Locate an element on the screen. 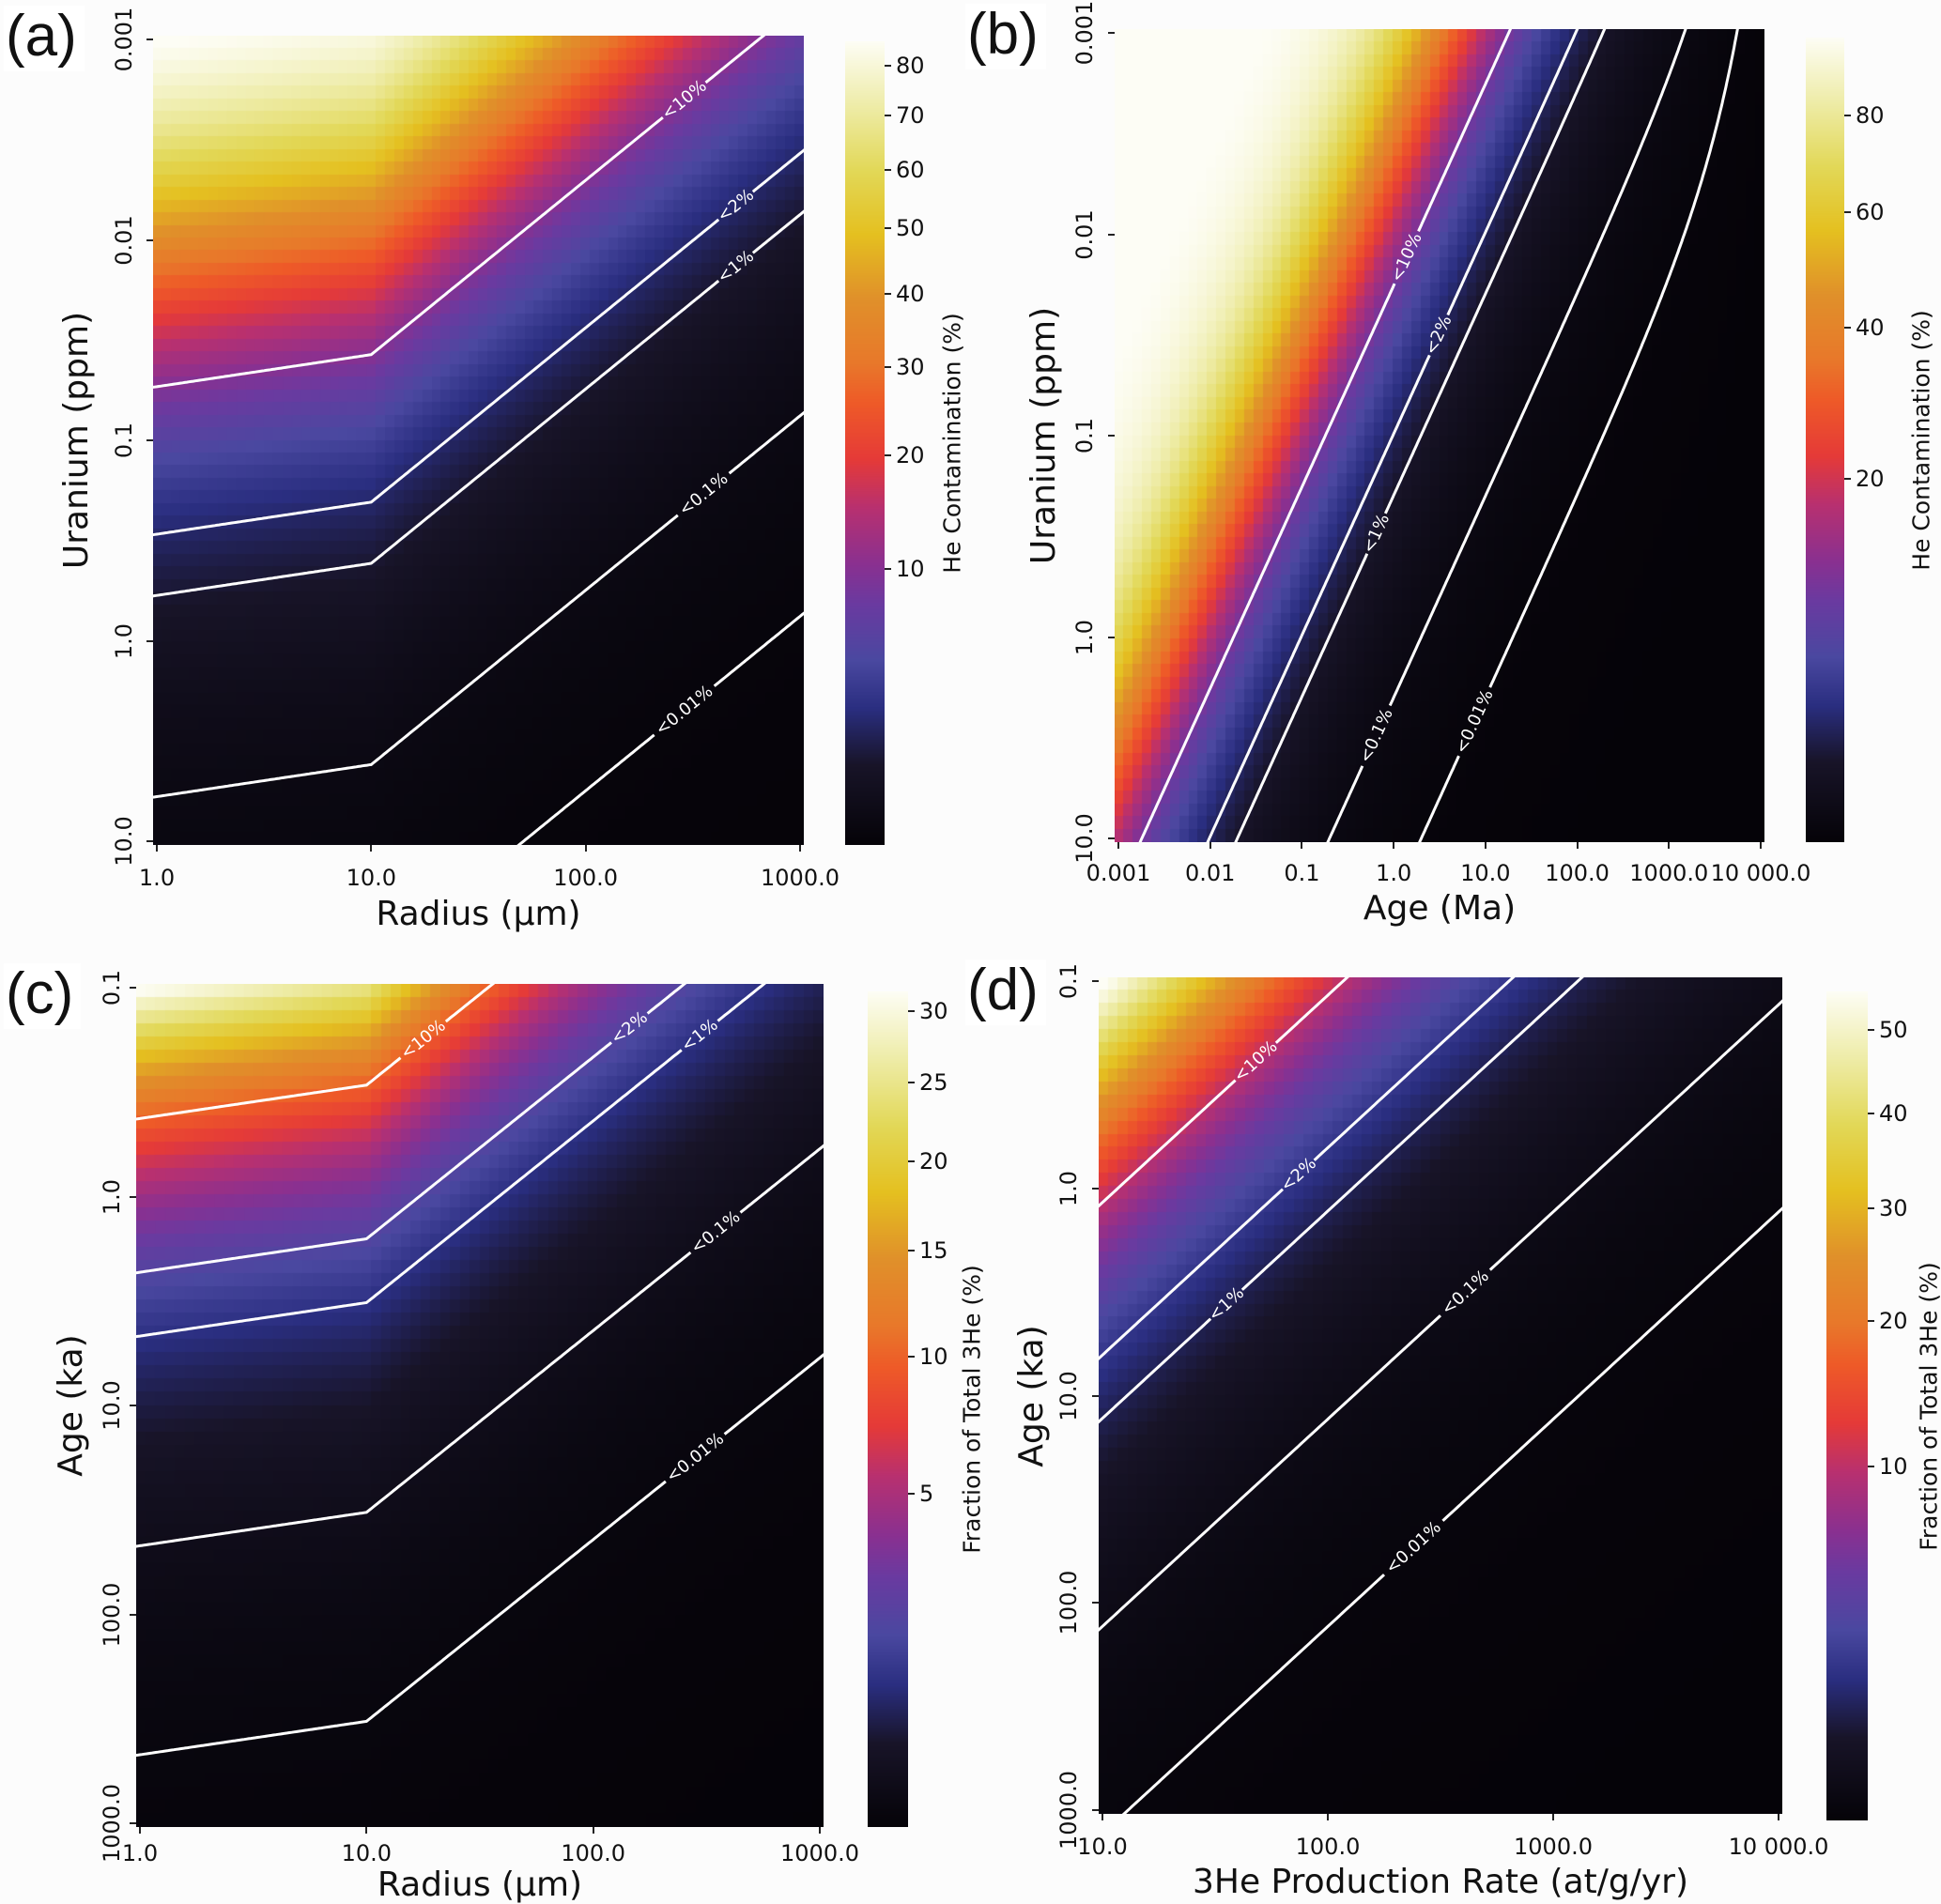 The image size is (1941, 1904). colorbar-label: He Contamination (%) is located at coordinates (952, 443).